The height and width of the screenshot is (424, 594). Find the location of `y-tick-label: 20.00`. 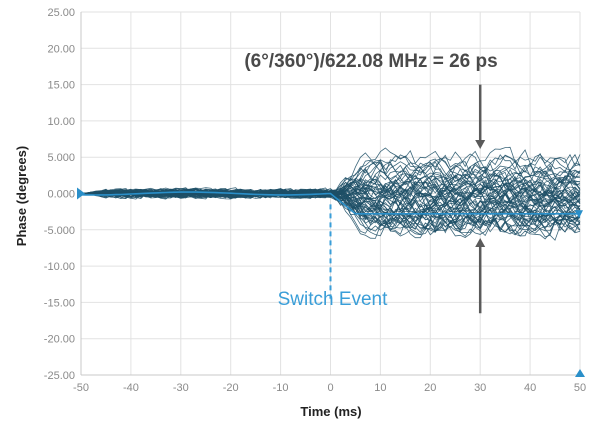

y-tick-label: 20.00 is located at coordinates (61, 49).